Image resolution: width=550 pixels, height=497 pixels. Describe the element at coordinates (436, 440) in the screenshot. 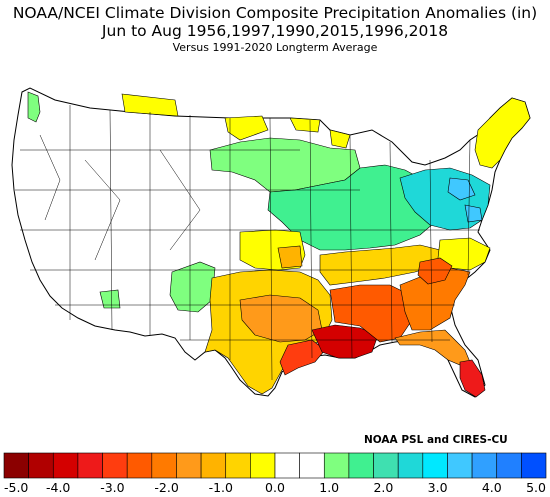

I see `data-credit: NOAA PSL and CIRES-CU` at that location.